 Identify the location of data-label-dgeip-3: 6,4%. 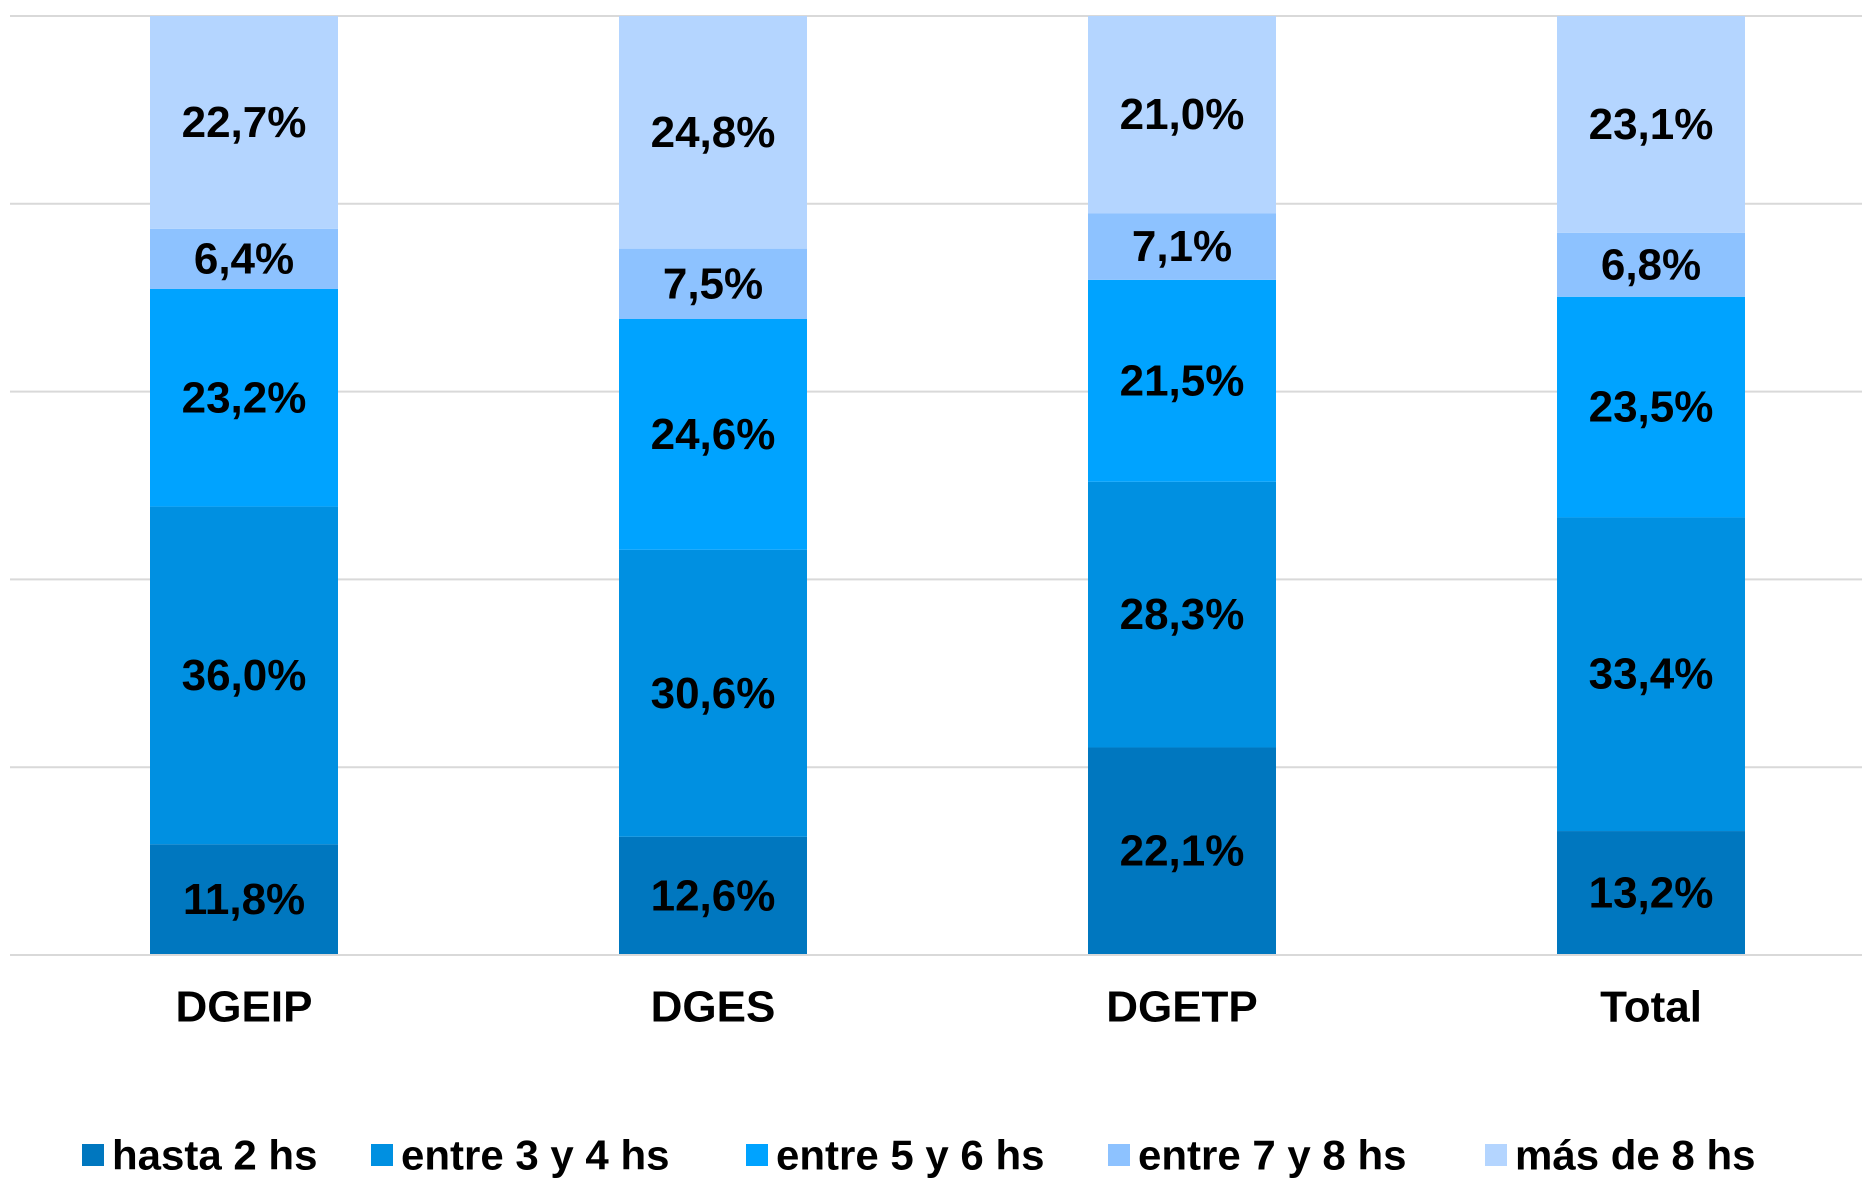
(244, 258).